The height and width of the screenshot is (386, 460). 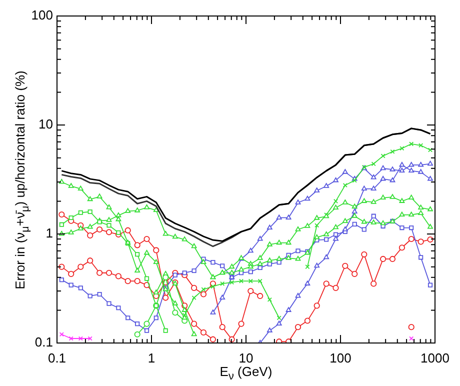 I want to click on x-tick-label: 1000, so click(x=435, y=358).